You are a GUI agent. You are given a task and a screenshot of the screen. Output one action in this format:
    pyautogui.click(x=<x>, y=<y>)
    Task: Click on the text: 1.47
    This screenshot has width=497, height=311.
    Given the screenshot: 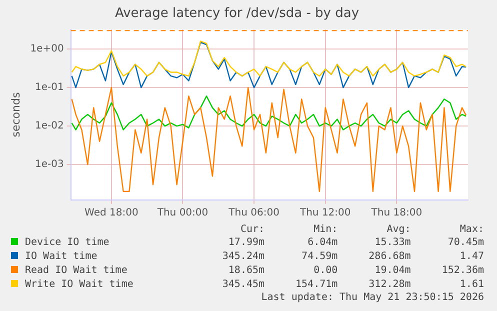 What is the action you would take?
    pyautogui.click(x=471, y=257)
    